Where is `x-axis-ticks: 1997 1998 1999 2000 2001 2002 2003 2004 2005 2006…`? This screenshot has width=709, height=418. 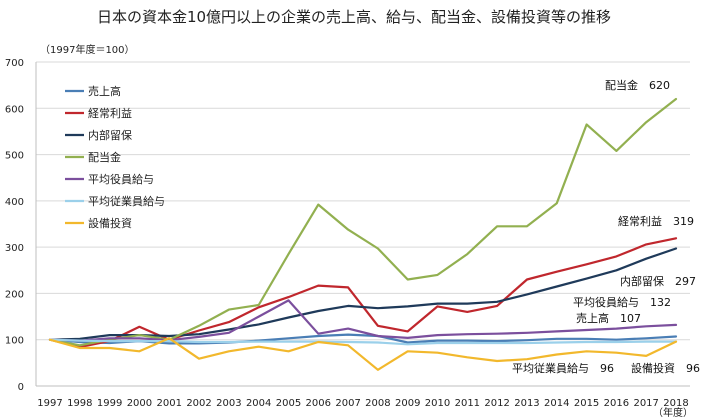
x-axis-ticks: 1997 1998 1999 2000 2001 2002 2003 2004 2005 2006… is located at coordinates (362, 403).